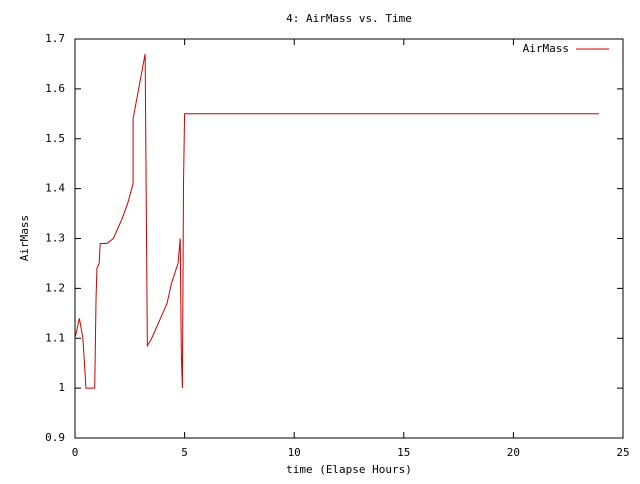 The height and width of the screenshot is (484, 640). I want to click on x-tick-label: 10, so click(294, 452).